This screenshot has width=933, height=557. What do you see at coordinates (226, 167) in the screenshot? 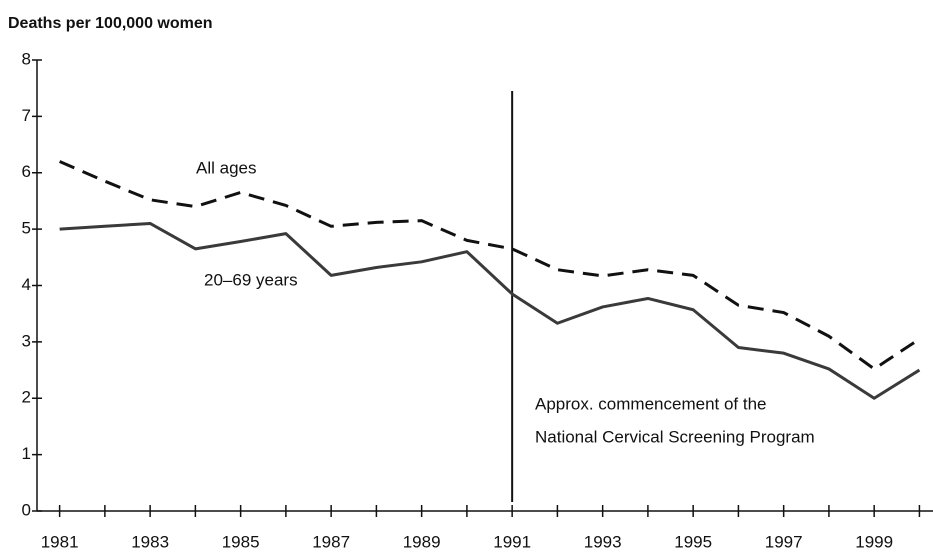
I see `series-label: All ages` at bounding box center [226, 167].